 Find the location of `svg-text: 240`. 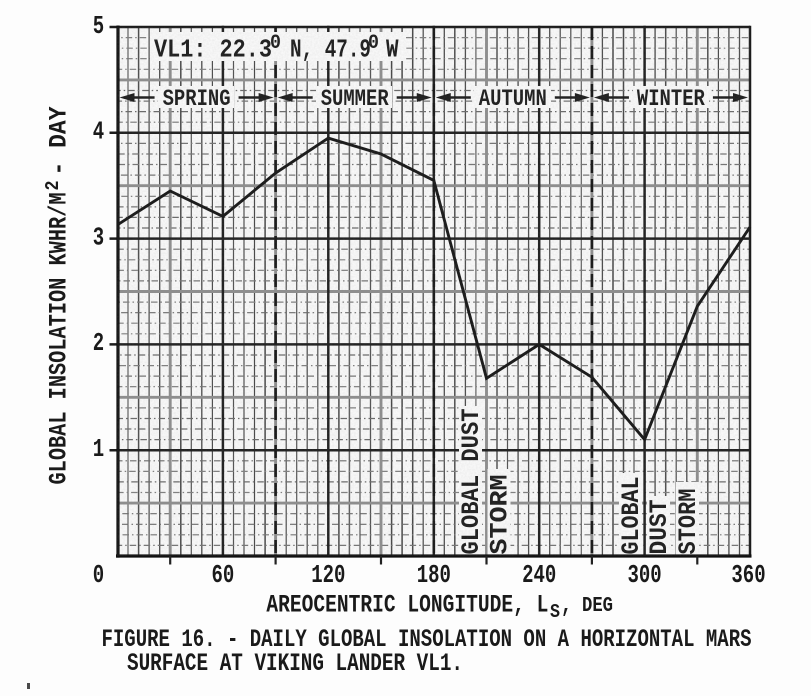

svg-text: 240 is located at coordinates (539, 575).